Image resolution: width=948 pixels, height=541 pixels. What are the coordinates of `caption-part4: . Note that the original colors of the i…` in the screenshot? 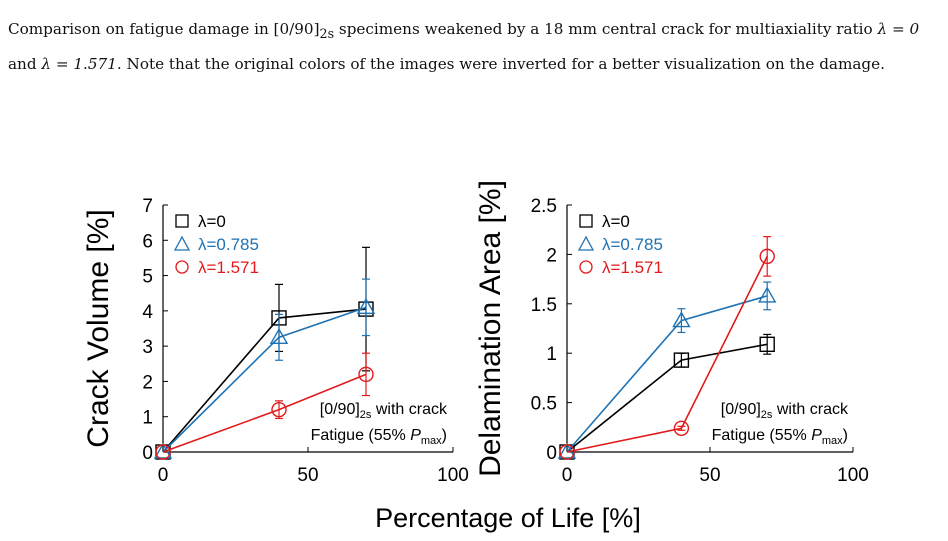 It's located at (500, 64).